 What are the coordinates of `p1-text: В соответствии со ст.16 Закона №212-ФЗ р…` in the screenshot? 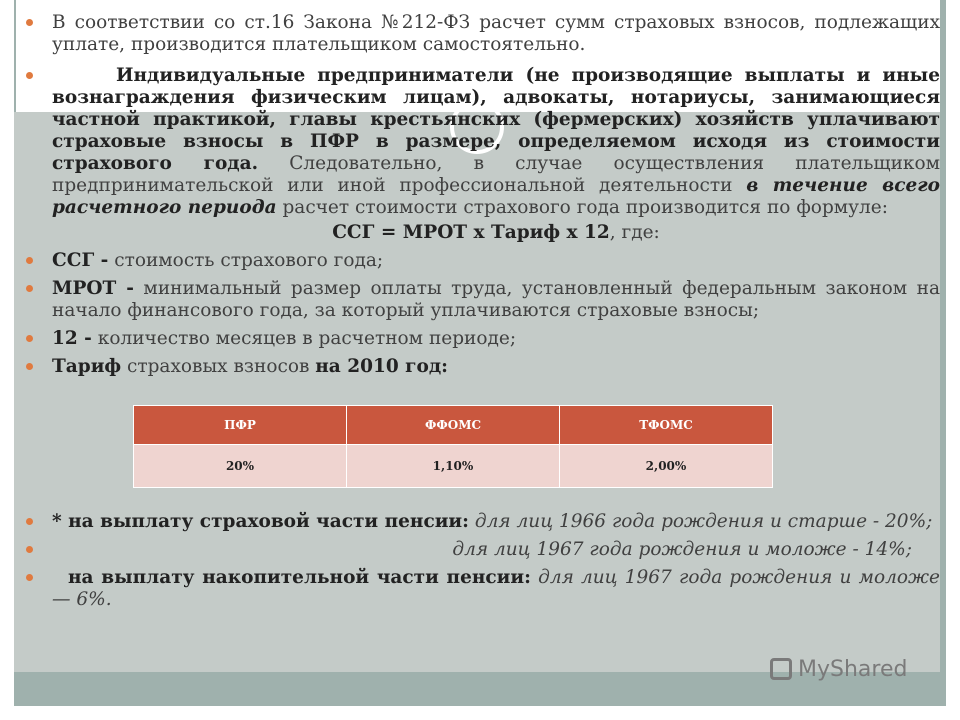 It's located at (496, 33).